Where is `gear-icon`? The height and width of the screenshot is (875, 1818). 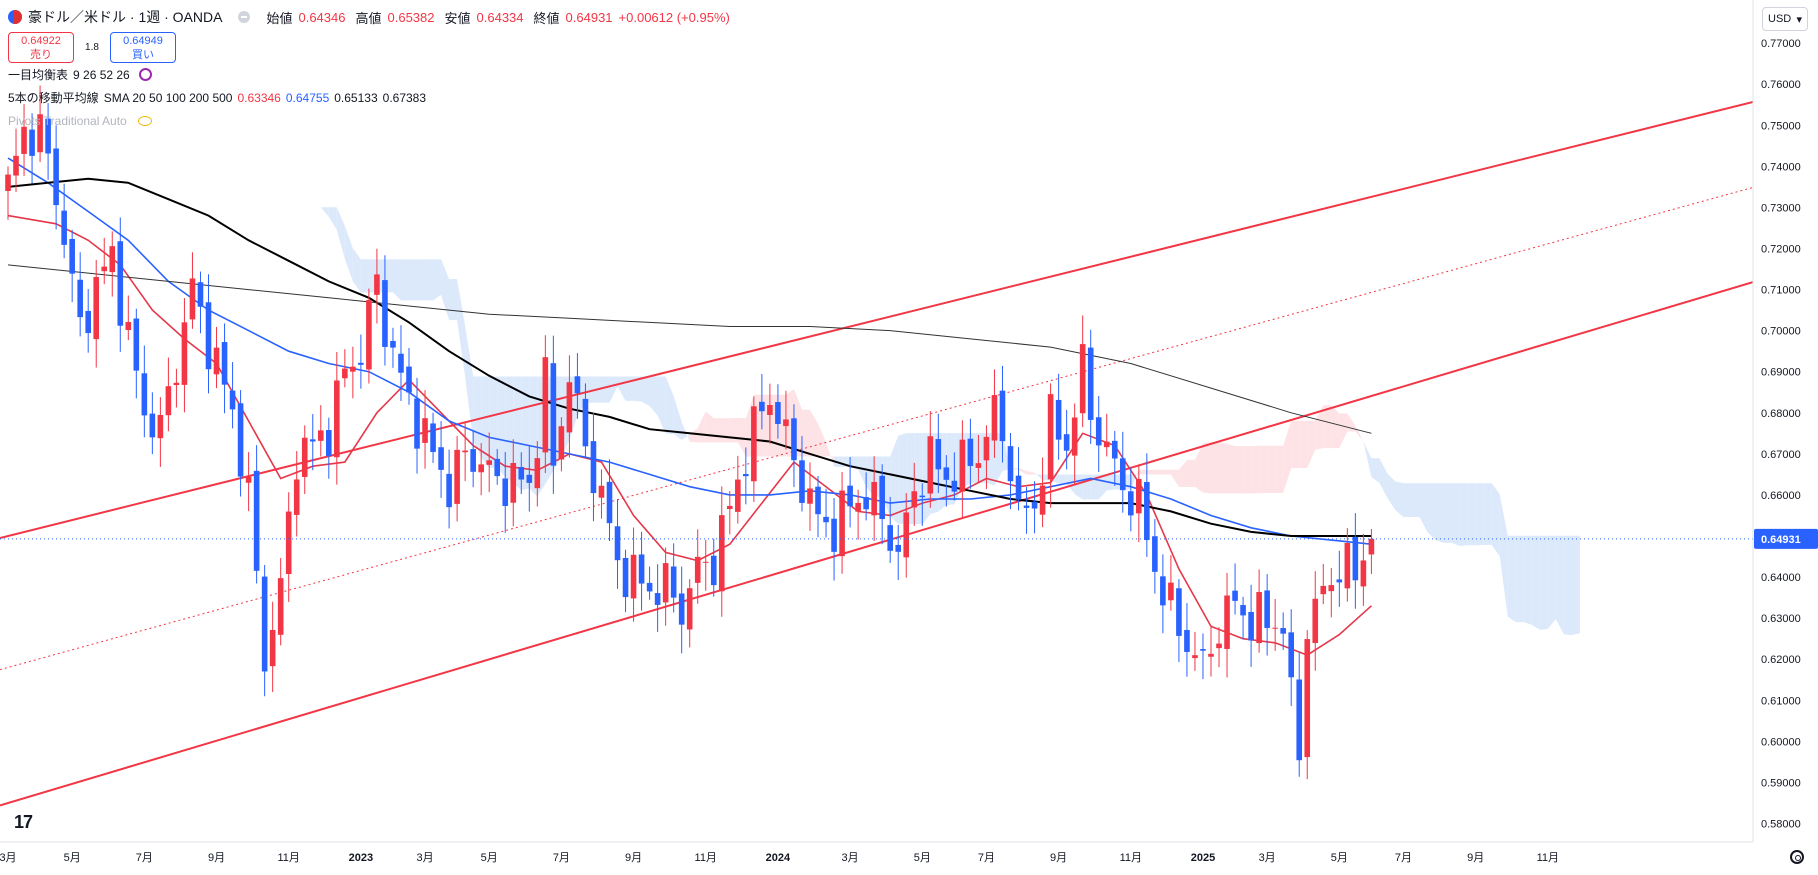
gear-icon is located at coordinates (1797, 857).